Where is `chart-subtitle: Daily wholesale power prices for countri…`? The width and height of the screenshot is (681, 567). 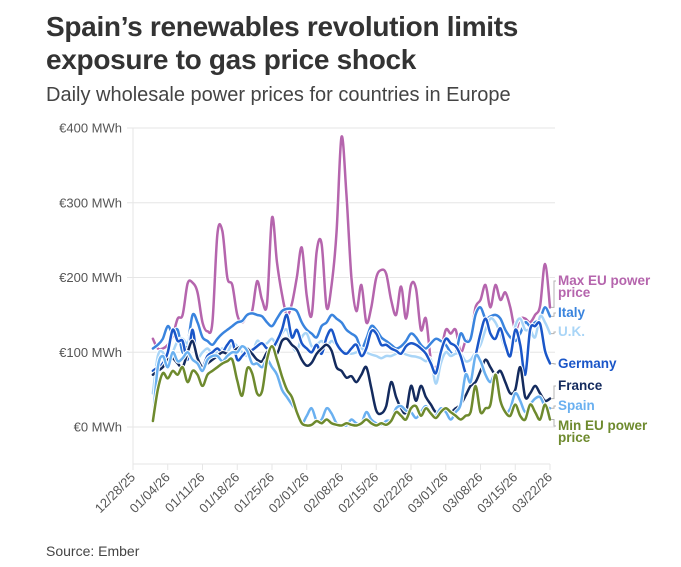 chart-subtitle: Daily wholesale power prices for countri… is located at coordinates (278, 95).